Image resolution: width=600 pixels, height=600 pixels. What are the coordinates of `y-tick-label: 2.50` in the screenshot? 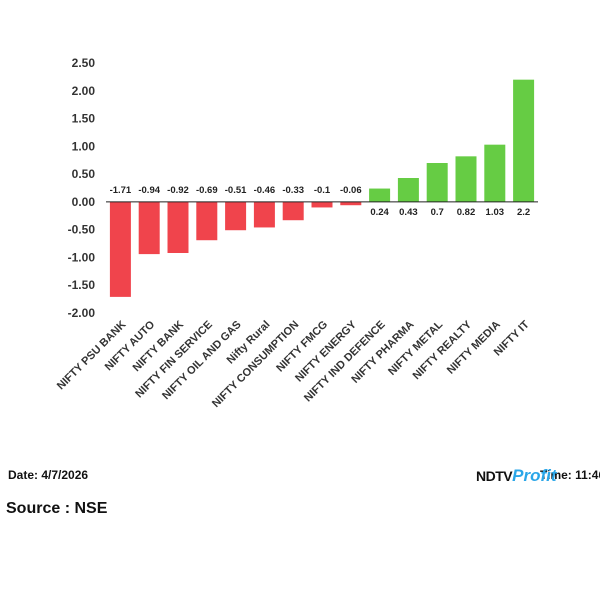 It's located at (84, 63).